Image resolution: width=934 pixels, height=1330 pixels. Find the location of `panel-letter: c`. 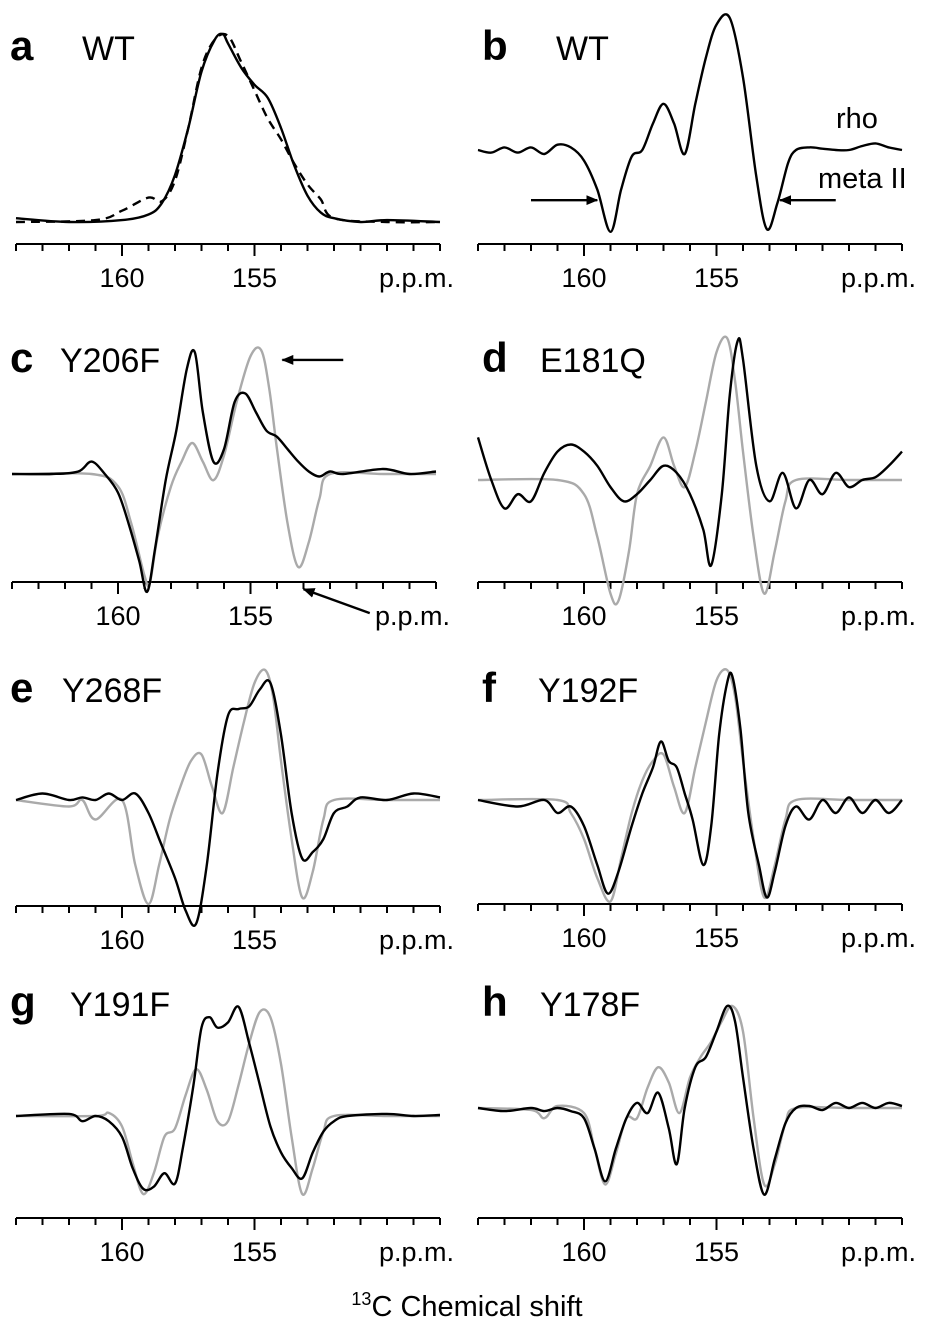

panel-letter: c is located at coordinates (21, 357).